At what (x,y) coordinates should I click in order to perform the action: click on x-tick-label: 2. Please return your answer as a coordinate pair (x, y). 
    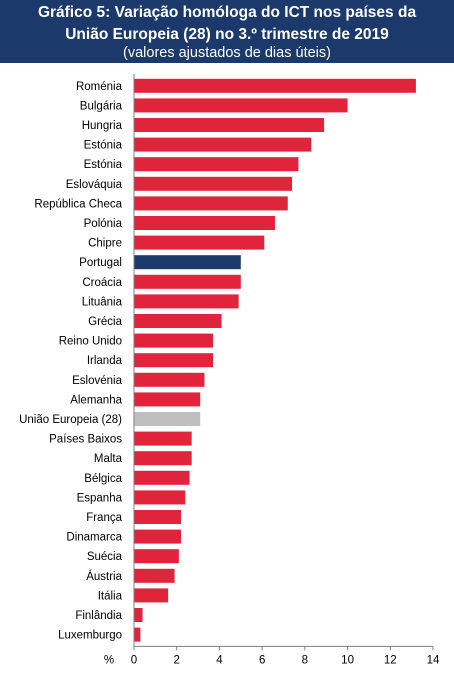
    Looking at the image, I should click on (177, 660).